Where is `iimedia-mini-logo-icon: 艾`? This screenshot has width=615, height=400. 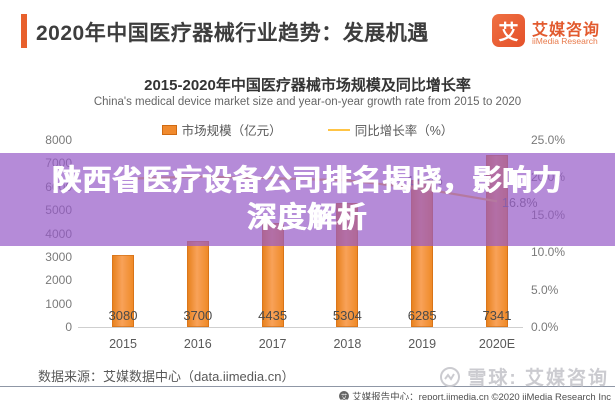
iimedia-mini-logo-icon: 艾 is located at coordinates (344, 395).